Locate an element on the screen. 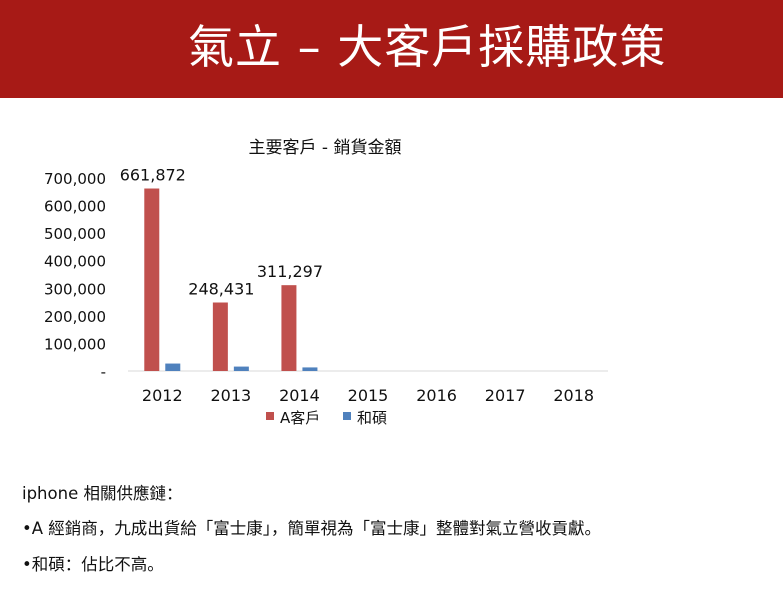 Image resolution: width=783 pixels, height=602 pixels. data-label: 661,872 is located at coordinates (153, 175).